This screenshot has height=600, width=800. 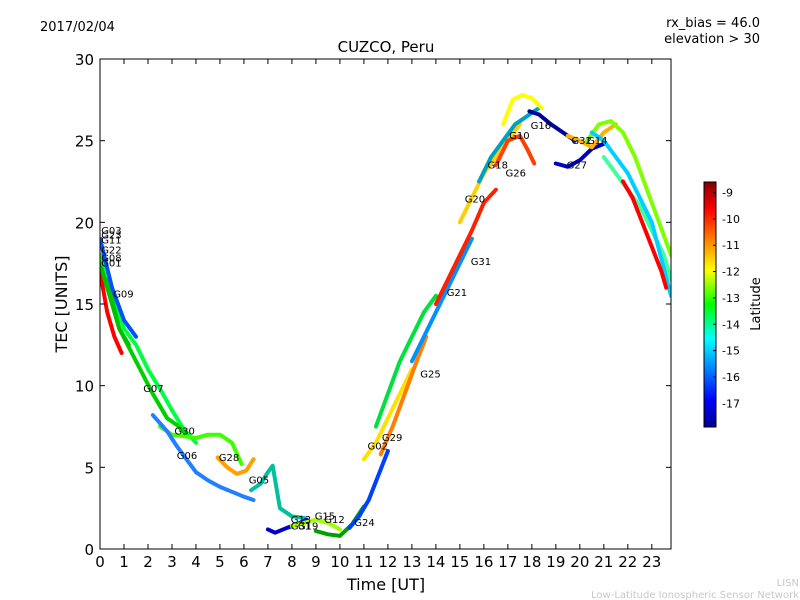 I want to click on series-g22, so click(x=630, y=214).